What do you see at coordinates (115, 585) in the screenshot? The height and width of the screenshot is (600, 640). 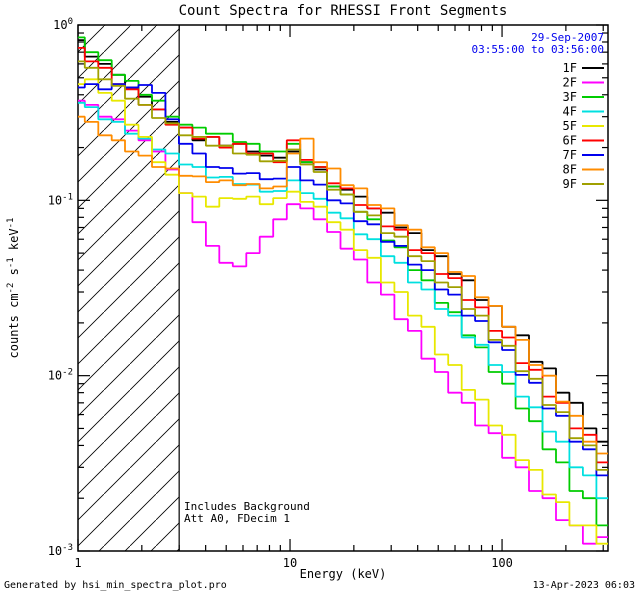 I see `generator-credit: Generated by hsi_min_spectra_plot.pro` at bounding box center [115, 585].